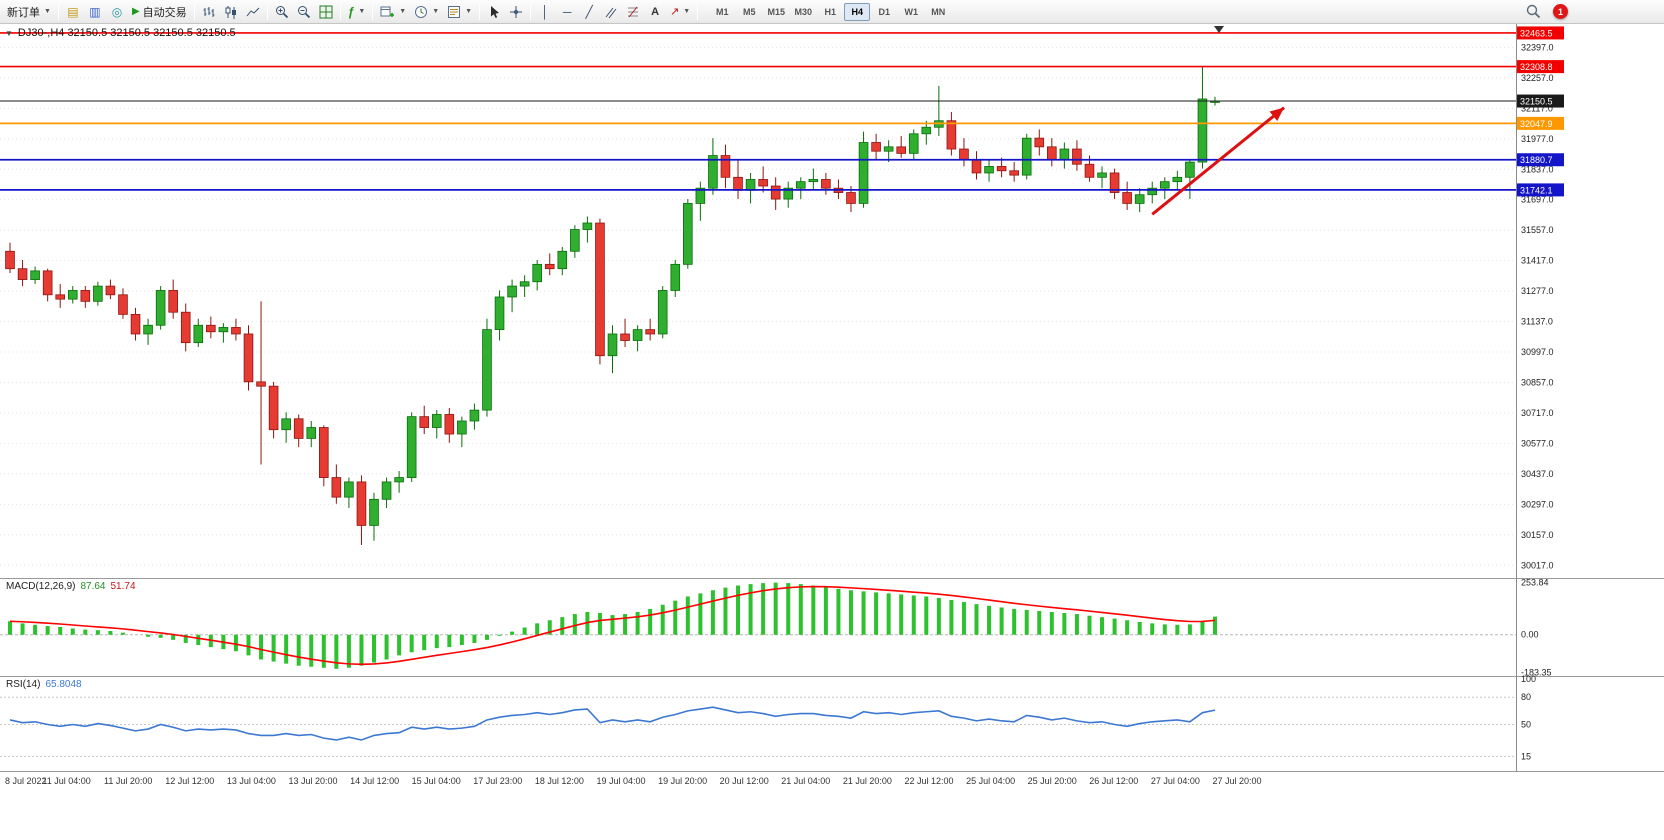 The image size is (1664, 840). Describe the element at coordinates (9, 33) in the screenshot. I see `one-click-trading-toggle: ▼` at that location.